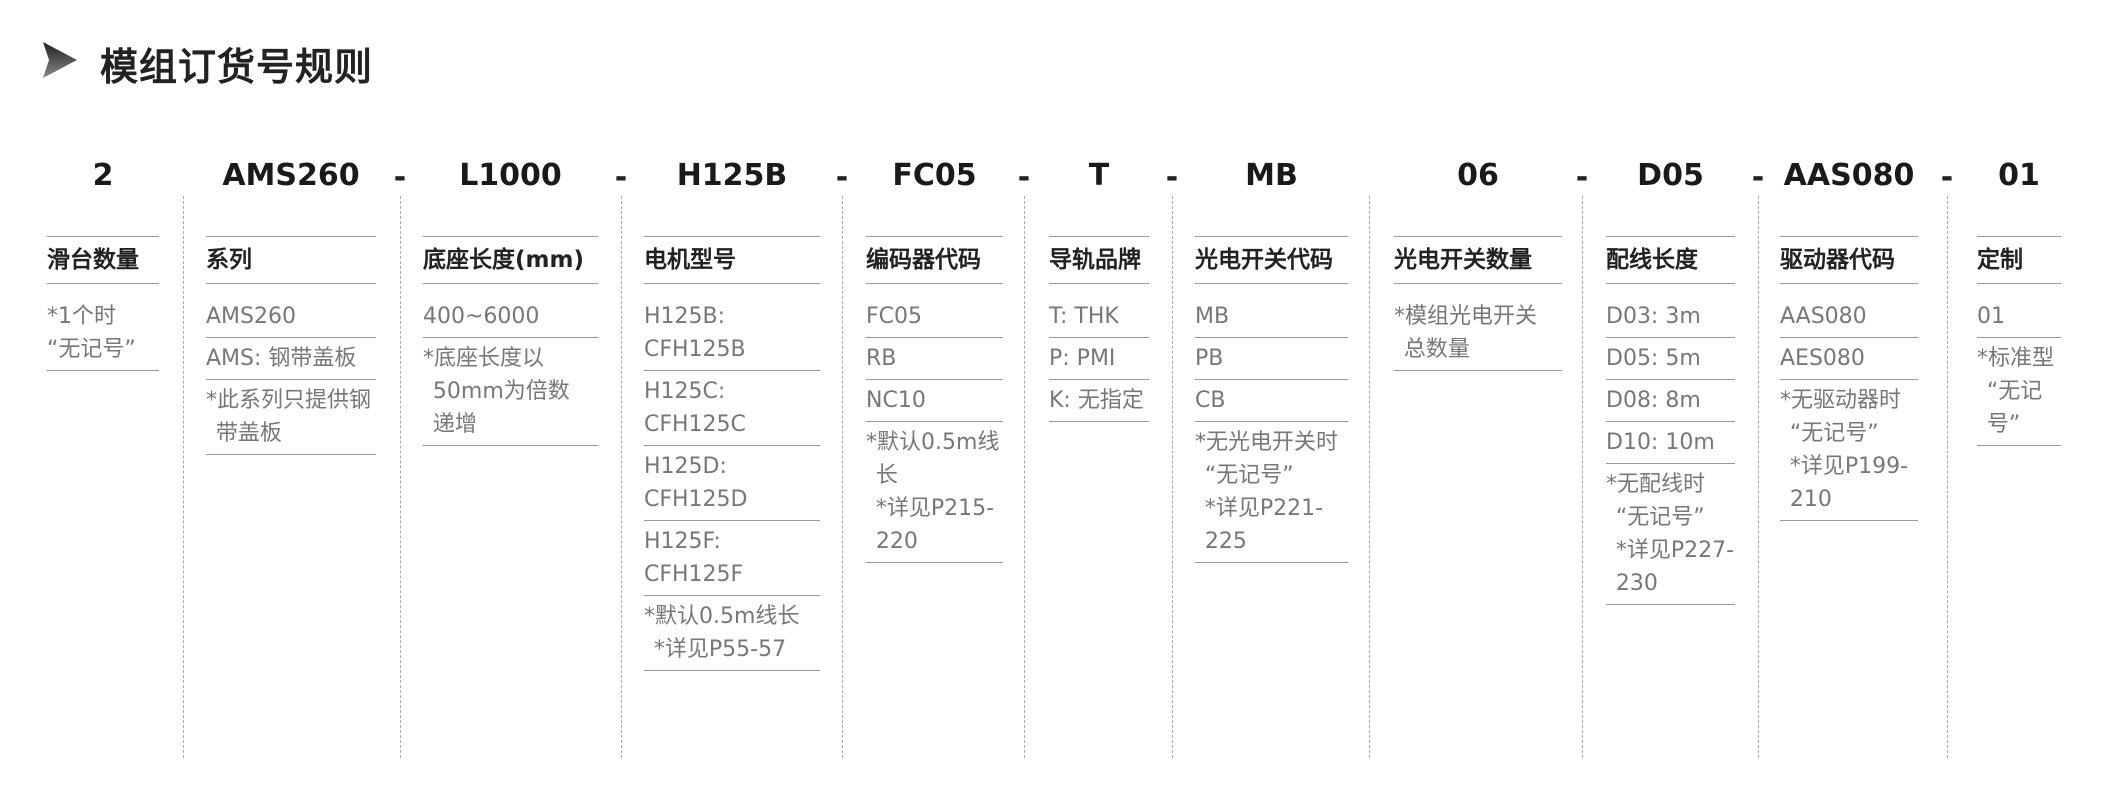  Describe the element at coordinates (2019, 392) in the screenshot. I see `option-item: *标准型 “无记号”` at that location.